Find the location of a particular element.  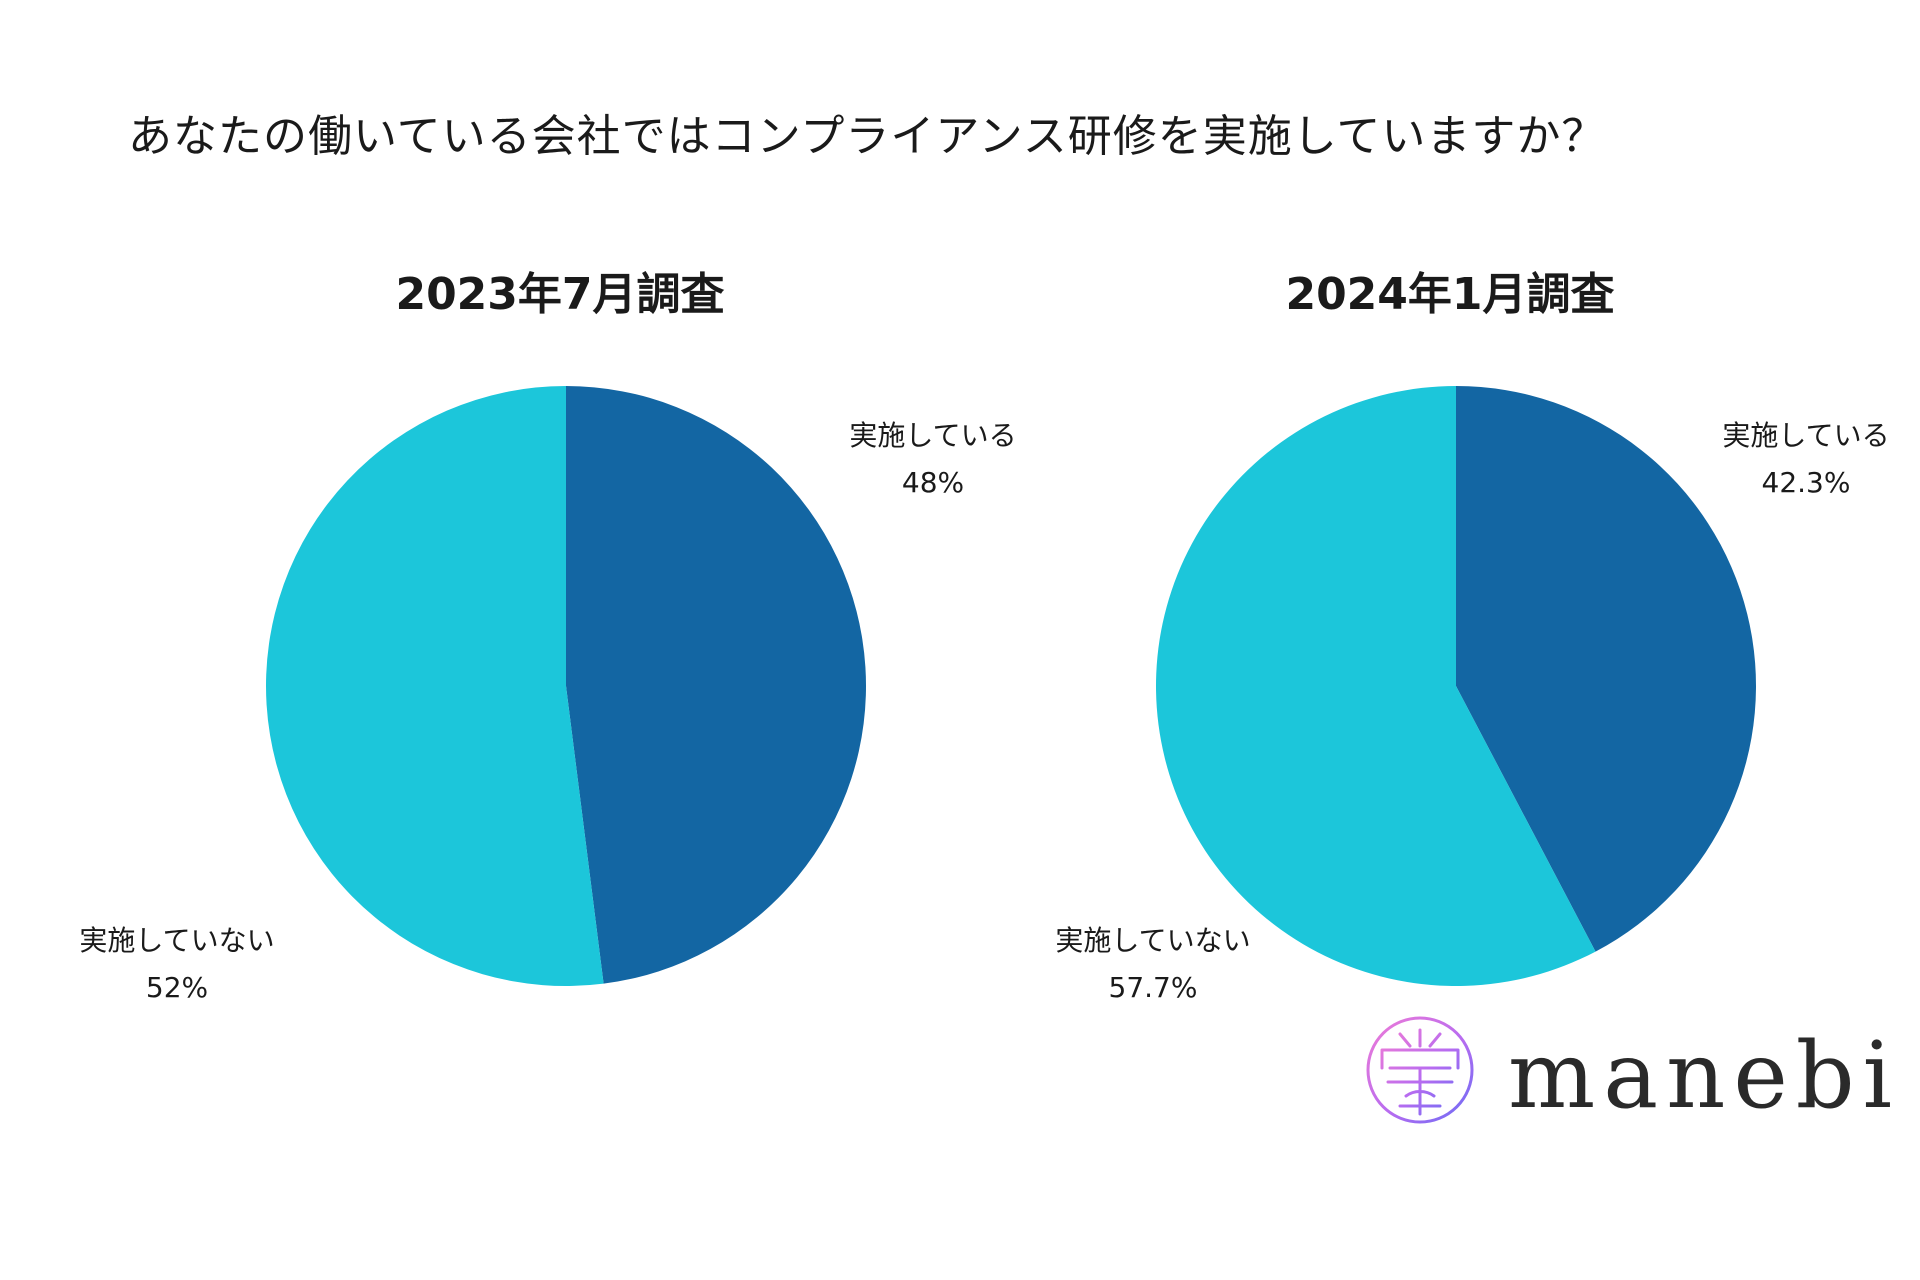

chart-title-2023-07: 2023年7月調査 is located at coordinates (560, 294).